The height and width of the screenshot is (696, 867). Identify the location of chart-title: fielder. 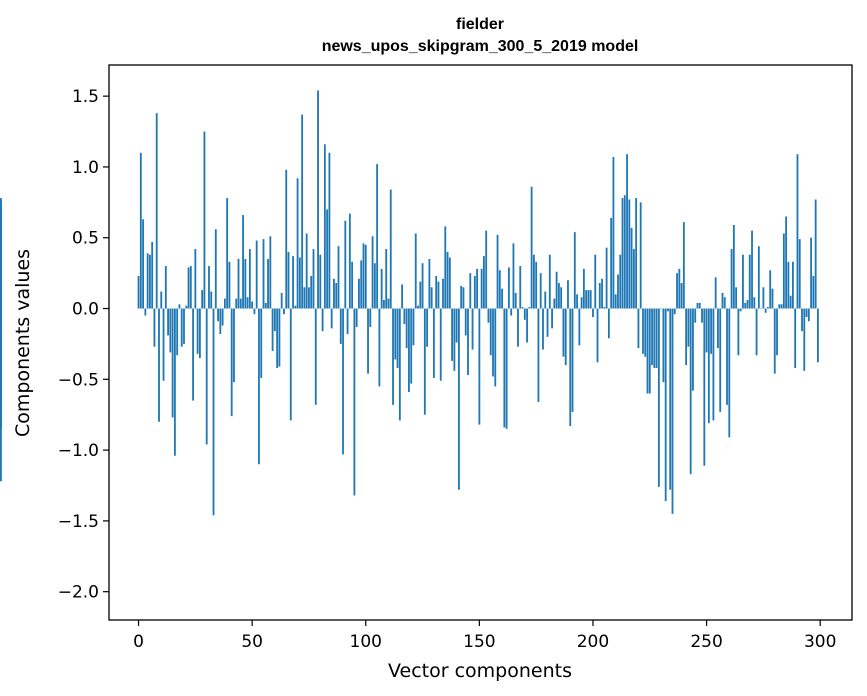
(480, 24).